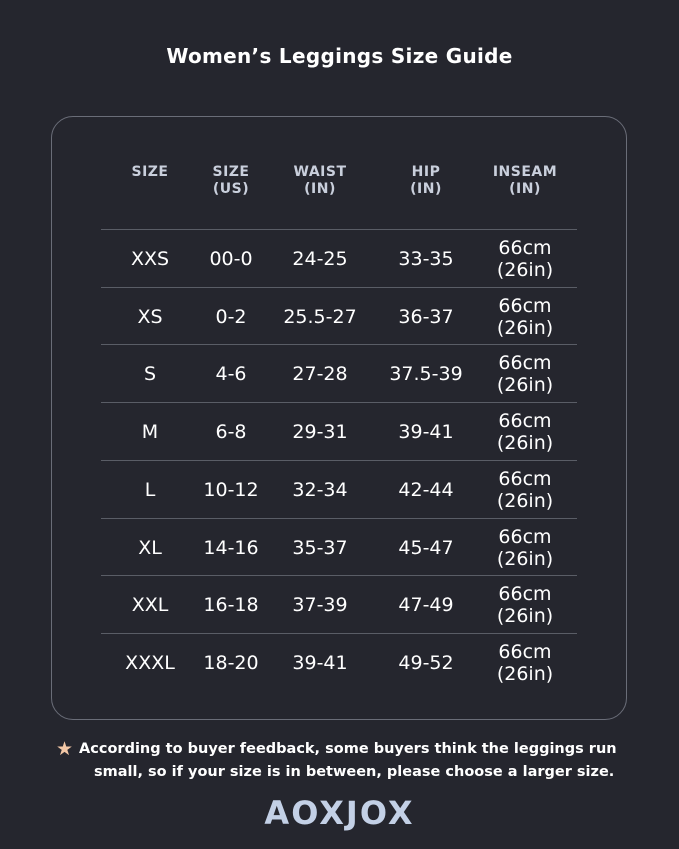 This screenshot has width=679, height=849. What do you see at coordinates (65, 749) in the screenshot?
I see `star-icon: ★` at bounding box center [65, 749].